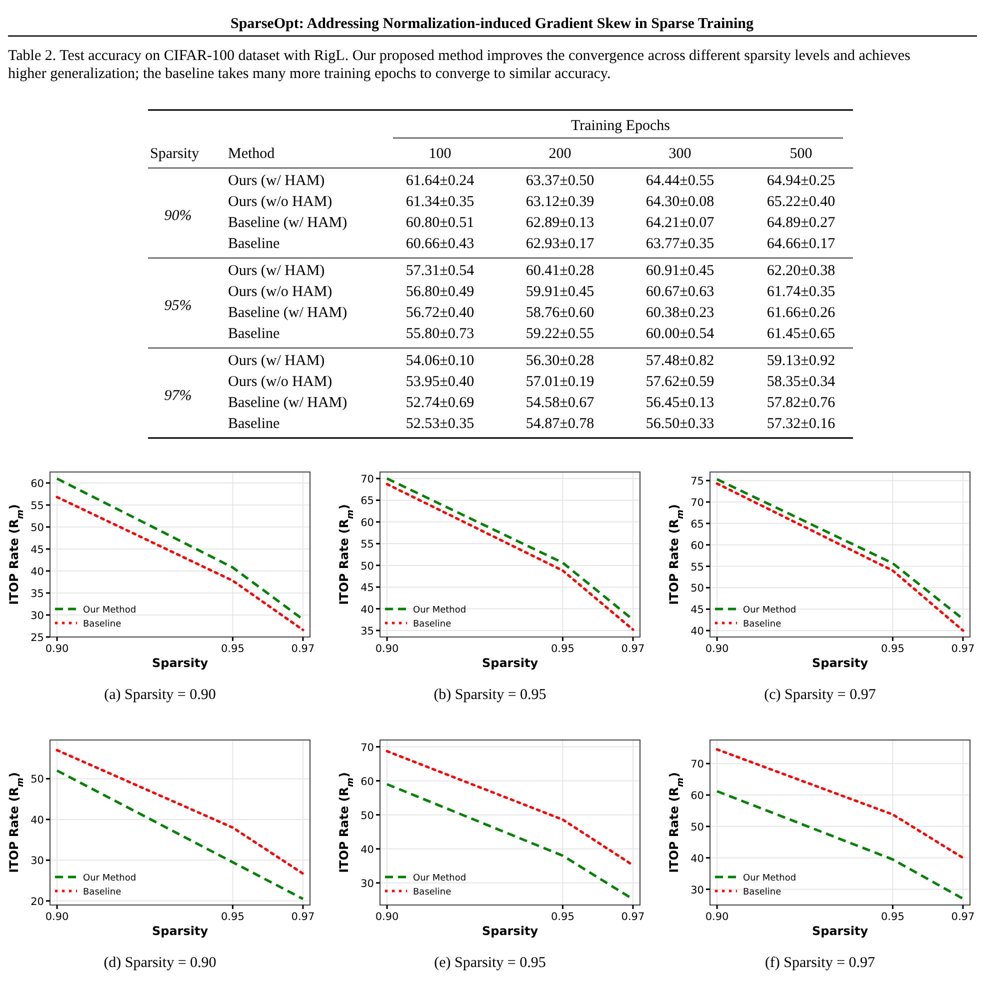 Image resolution: width=985 pixels, height=1000 pixels. Describe the element at coordinates (560, 361) in the screenshot. I see `text: 56.30±0.28` at that location.